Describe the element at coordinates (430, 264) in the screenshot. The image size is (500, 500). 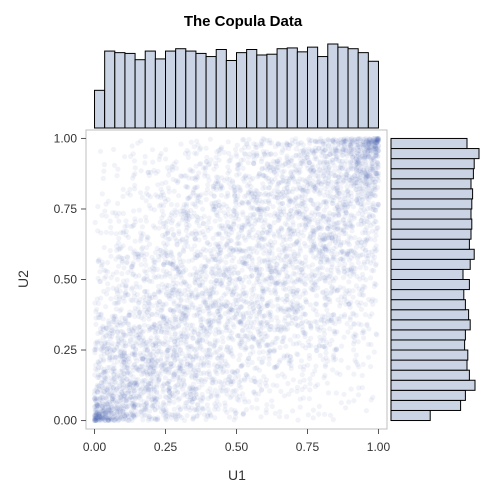
I see `right-hist-bar` at that location.